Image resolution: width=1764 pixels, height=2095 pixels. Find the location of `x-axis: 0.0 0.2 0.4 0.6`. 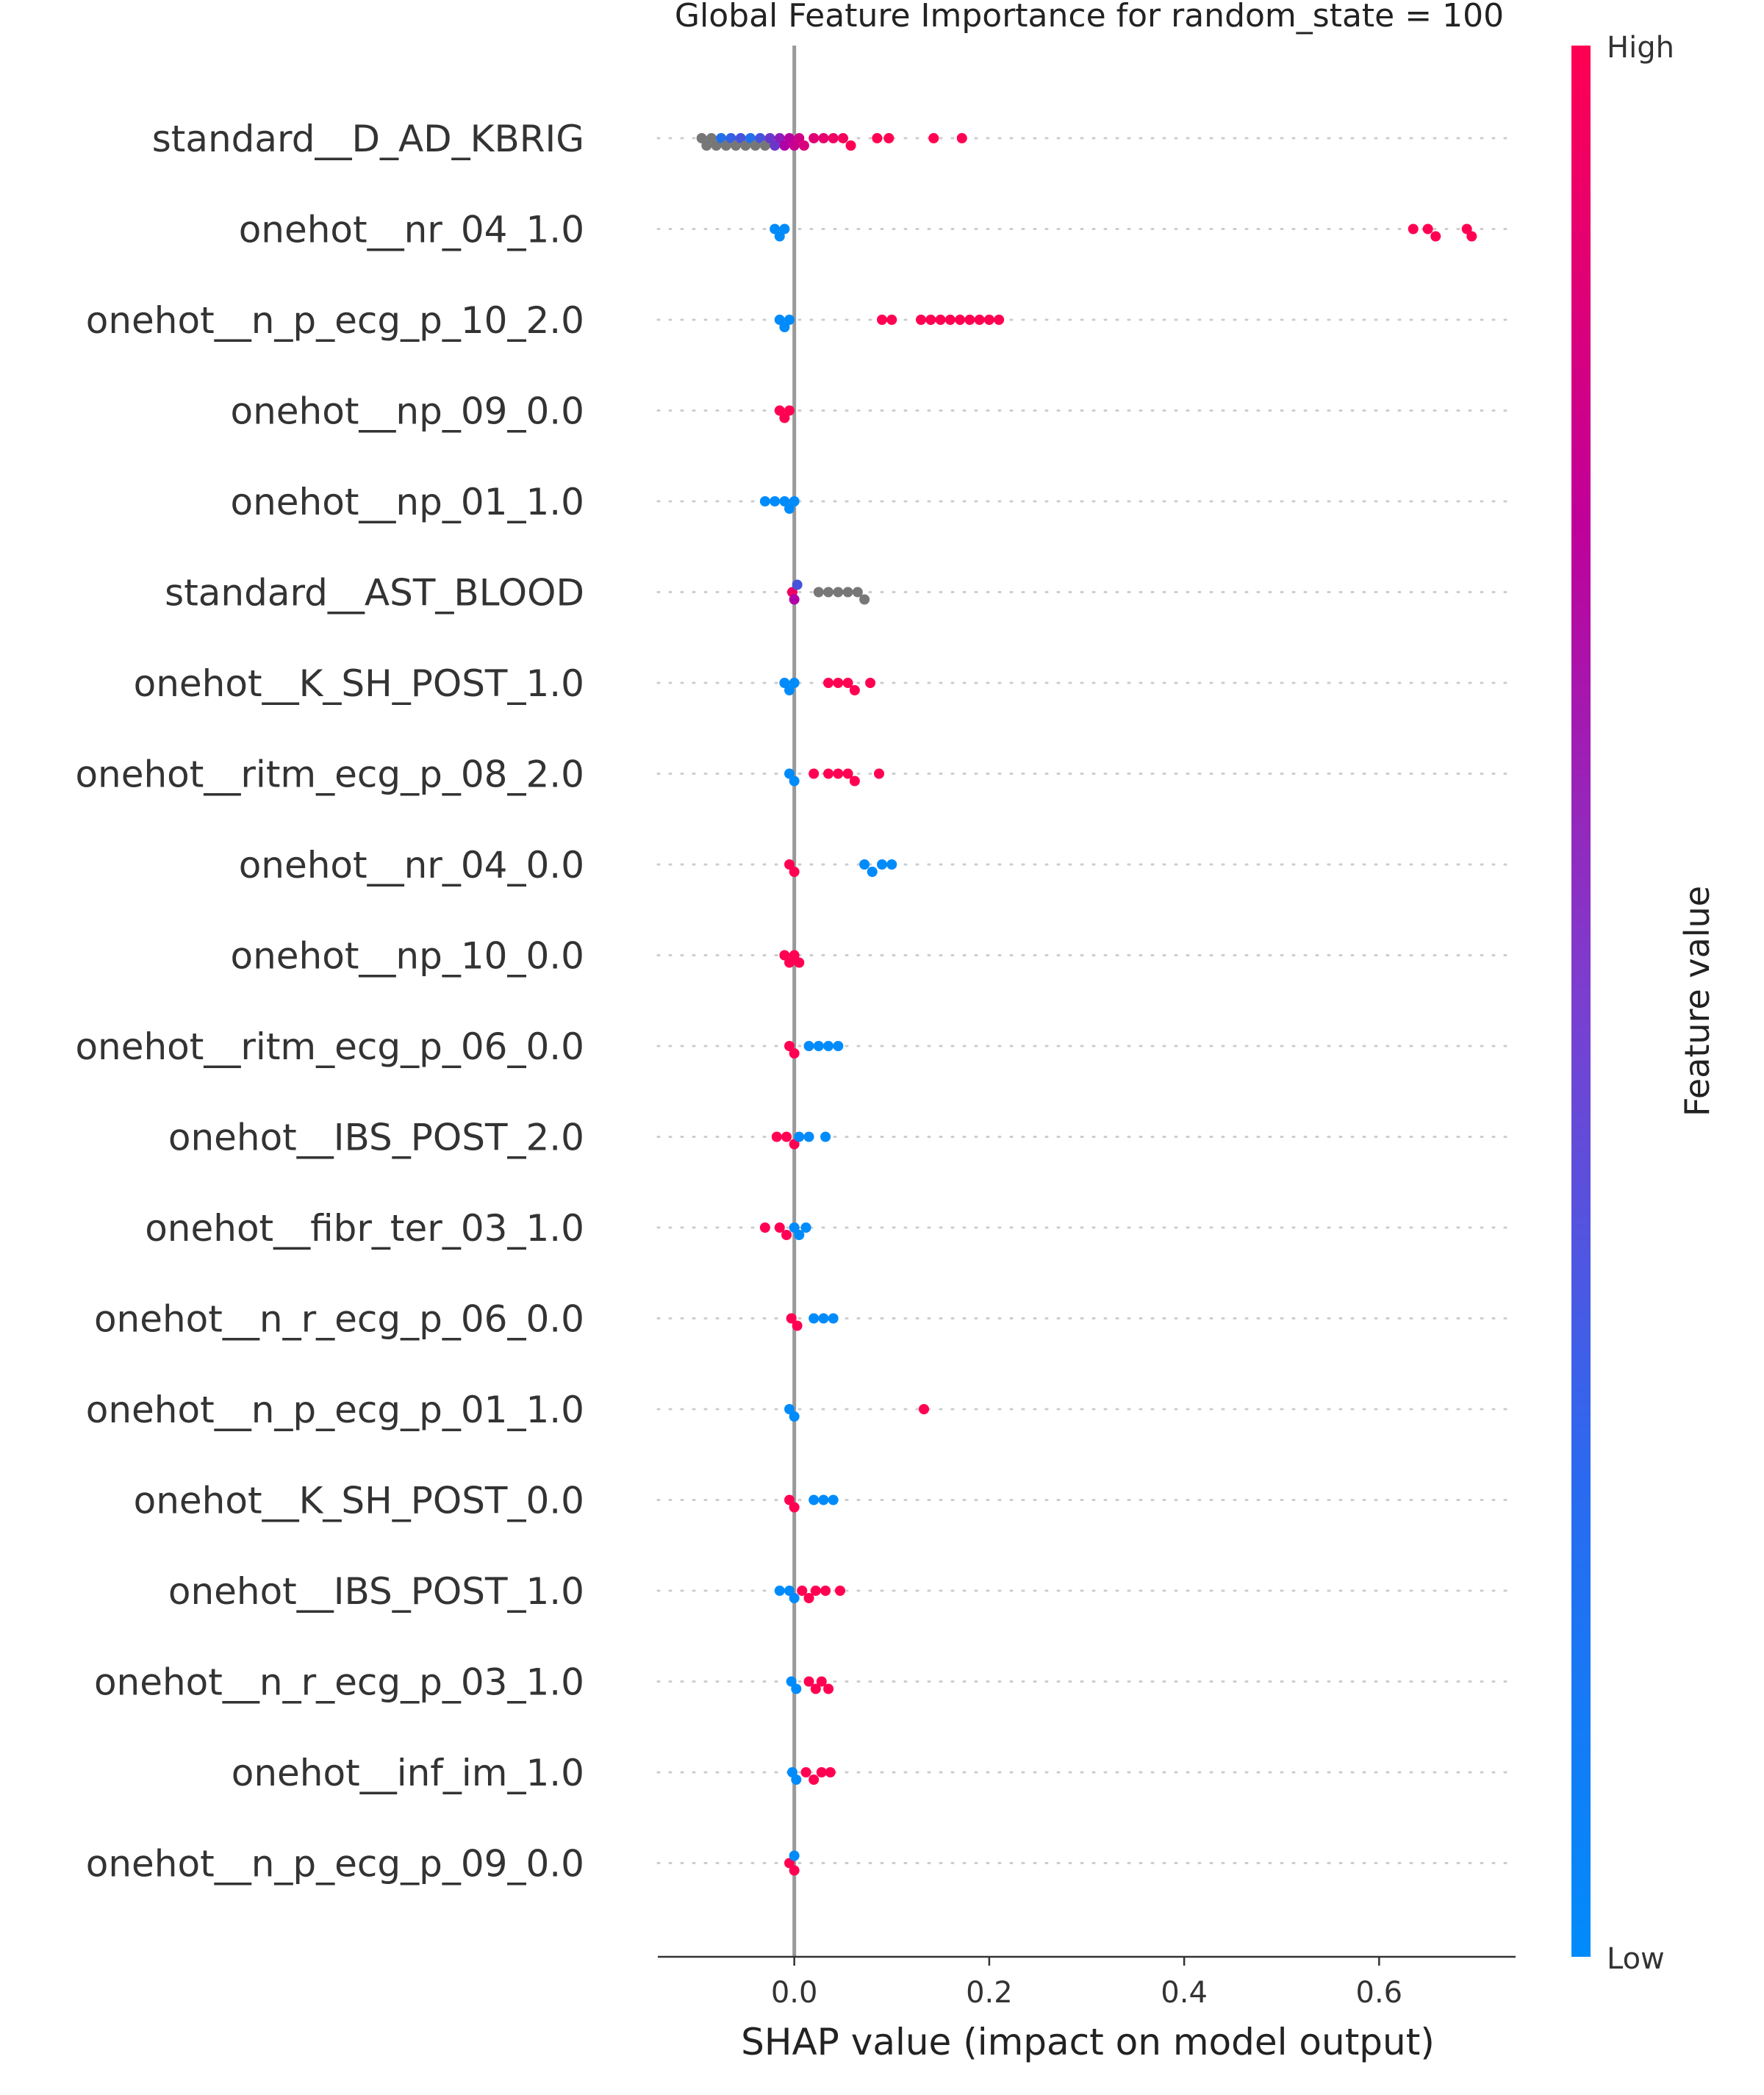

x-axis: 0.0 0.2 0.4 0.6 is located at coordinates (1087, 1982).